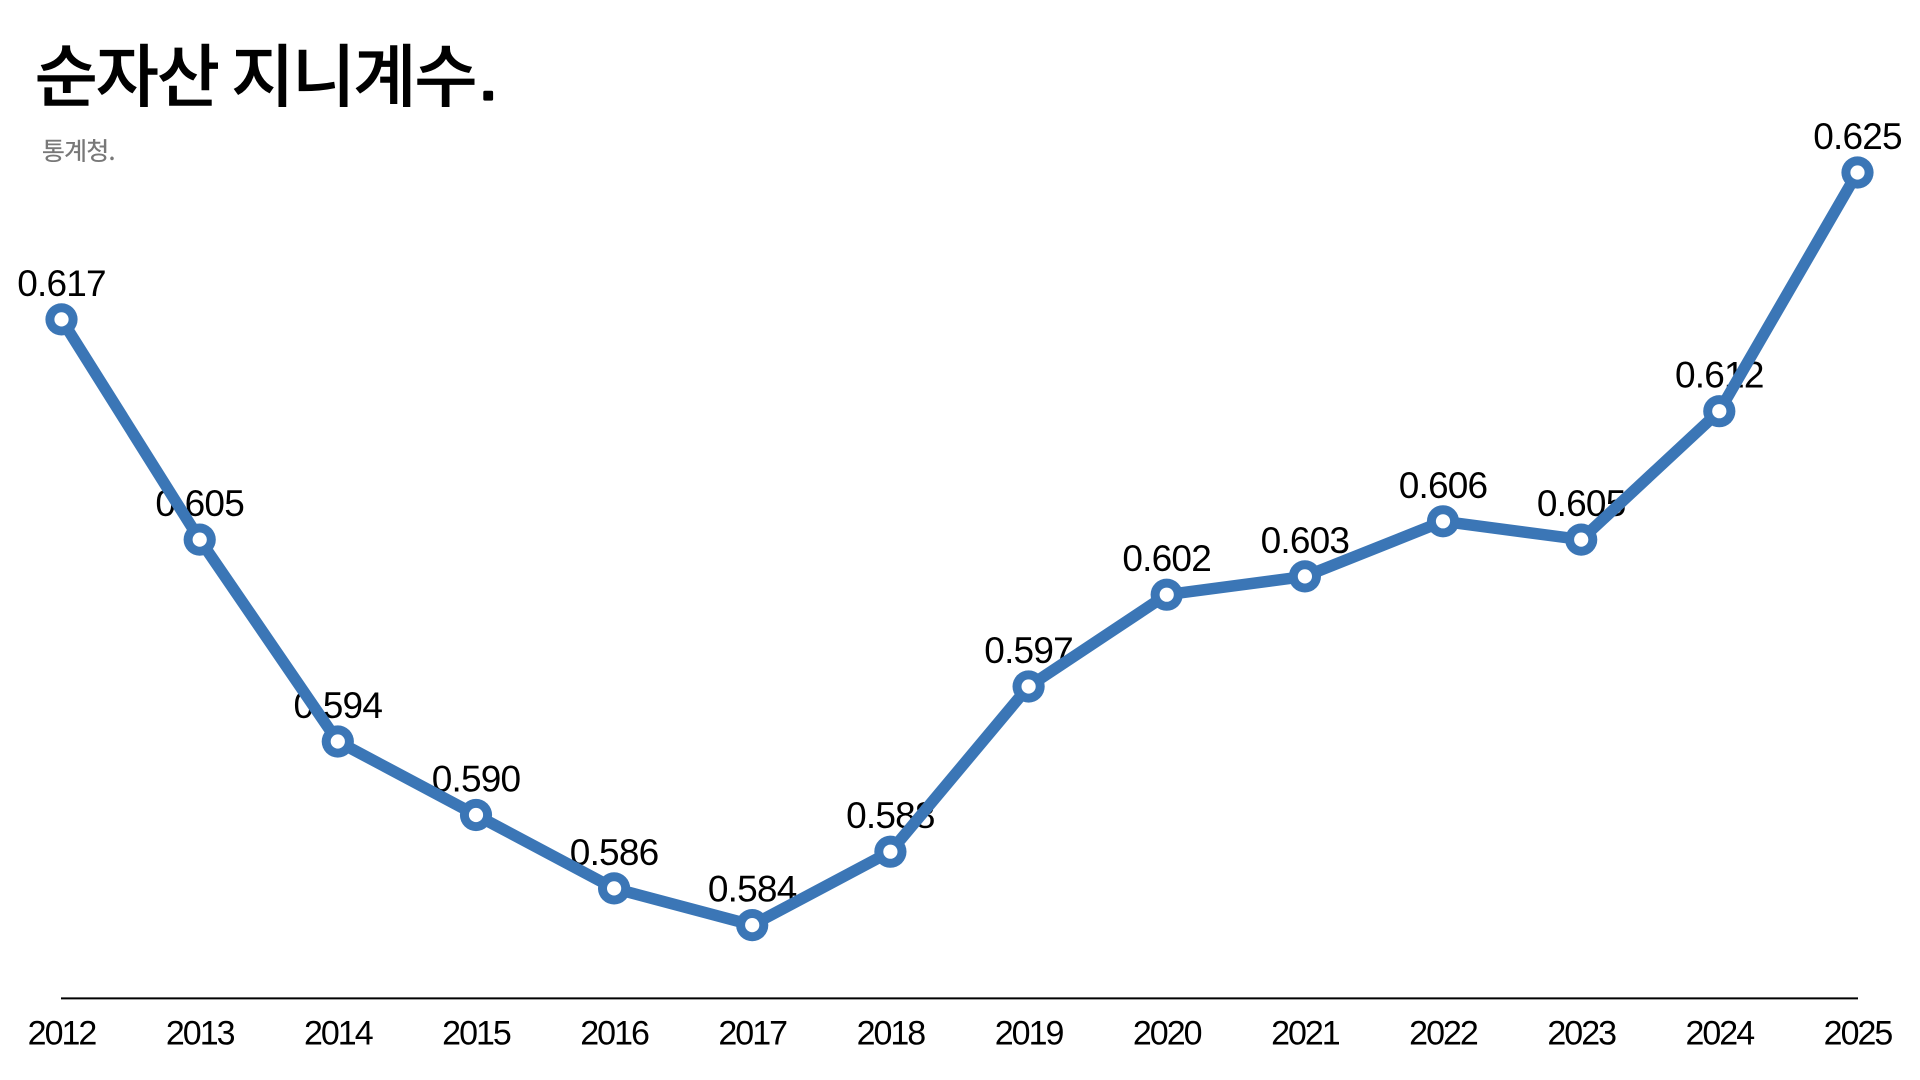 The height and width of the screenshot is (1080, 1920). Describe the element at coordinates (891, 1034) in the screenshot. I see `svg-text: 2018` at that location.